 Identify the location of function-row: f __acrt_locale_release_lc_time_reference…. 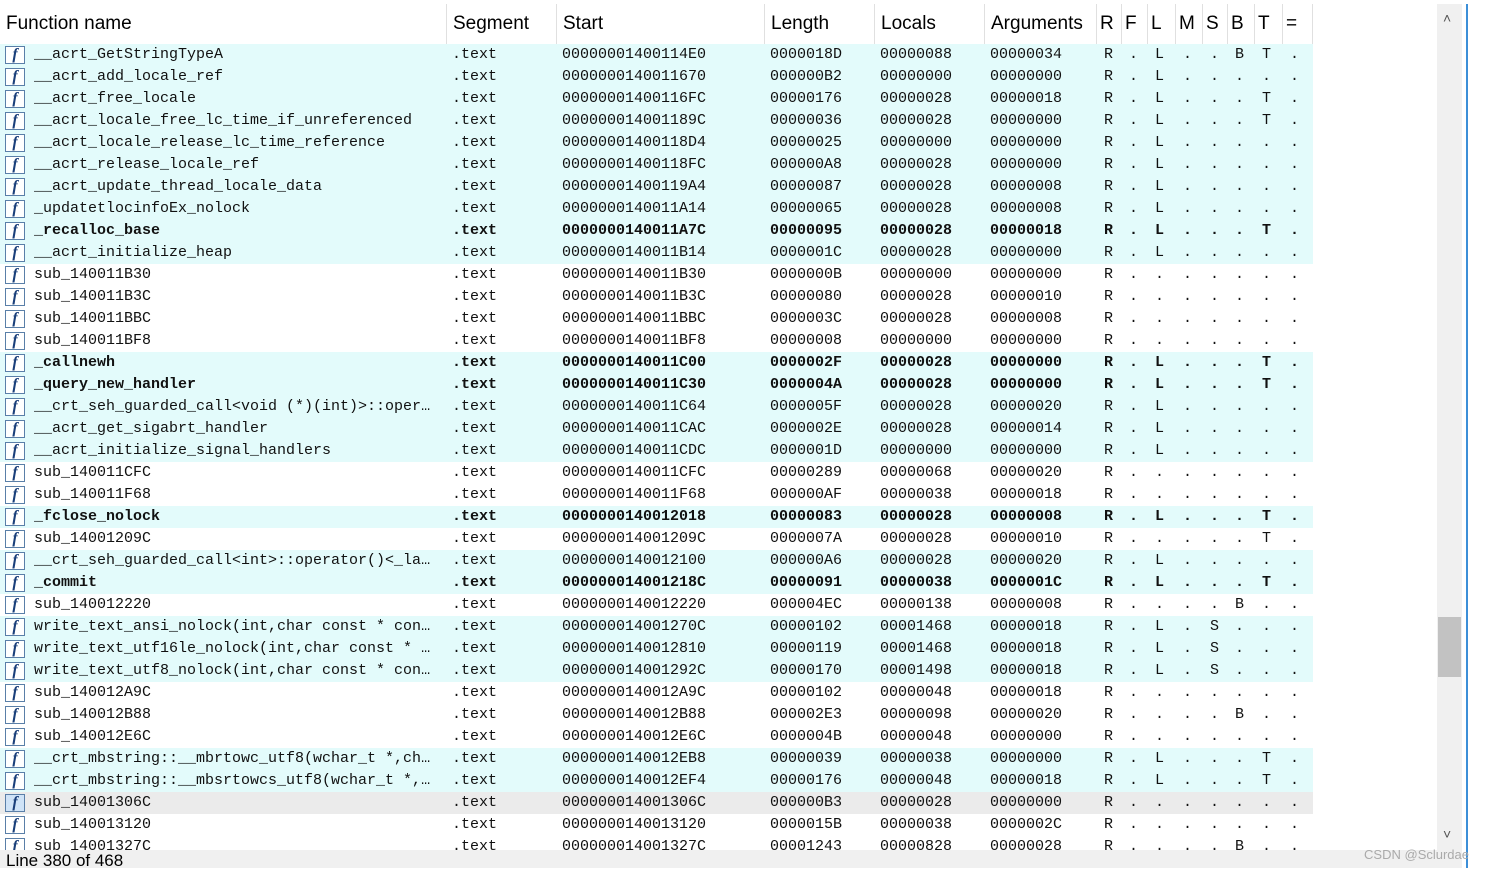
(656, 143).